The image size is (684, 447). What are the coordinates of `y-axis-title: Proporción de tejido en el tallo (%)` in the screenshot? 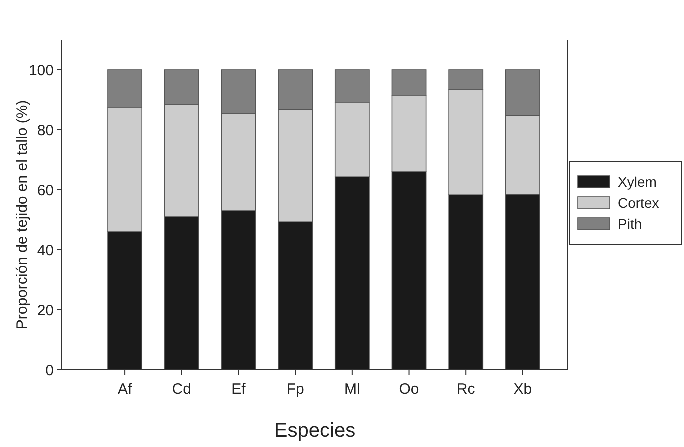 It's located at (22, 215).